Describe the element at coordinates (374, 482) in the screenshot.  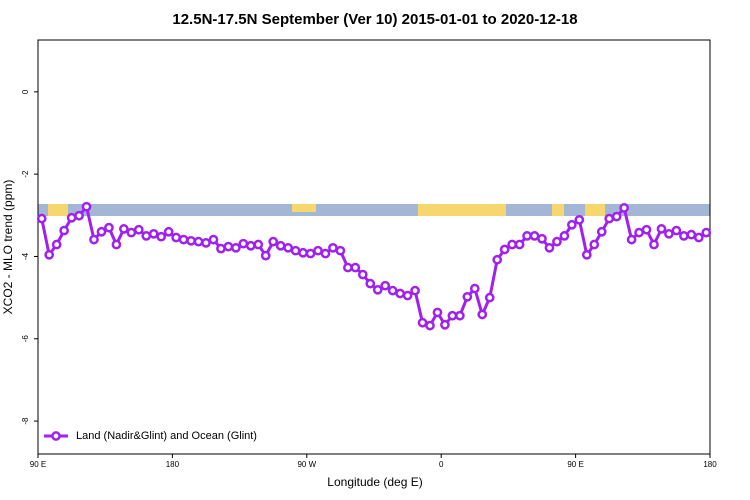
I see `x-axis-label: Longitude (deg E)` at that location.